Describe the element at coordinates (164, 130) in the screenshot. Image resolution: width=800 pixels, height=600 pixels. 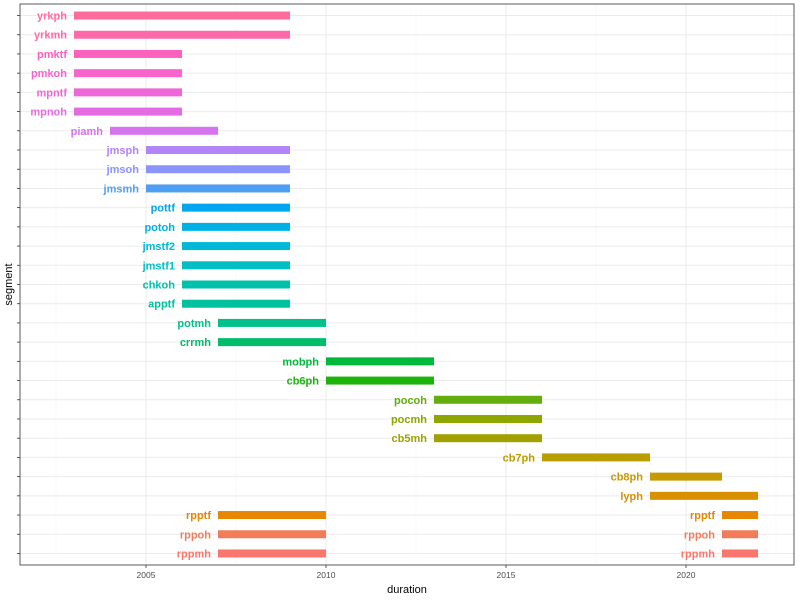
I see `segment-bar-piamh` at that location.